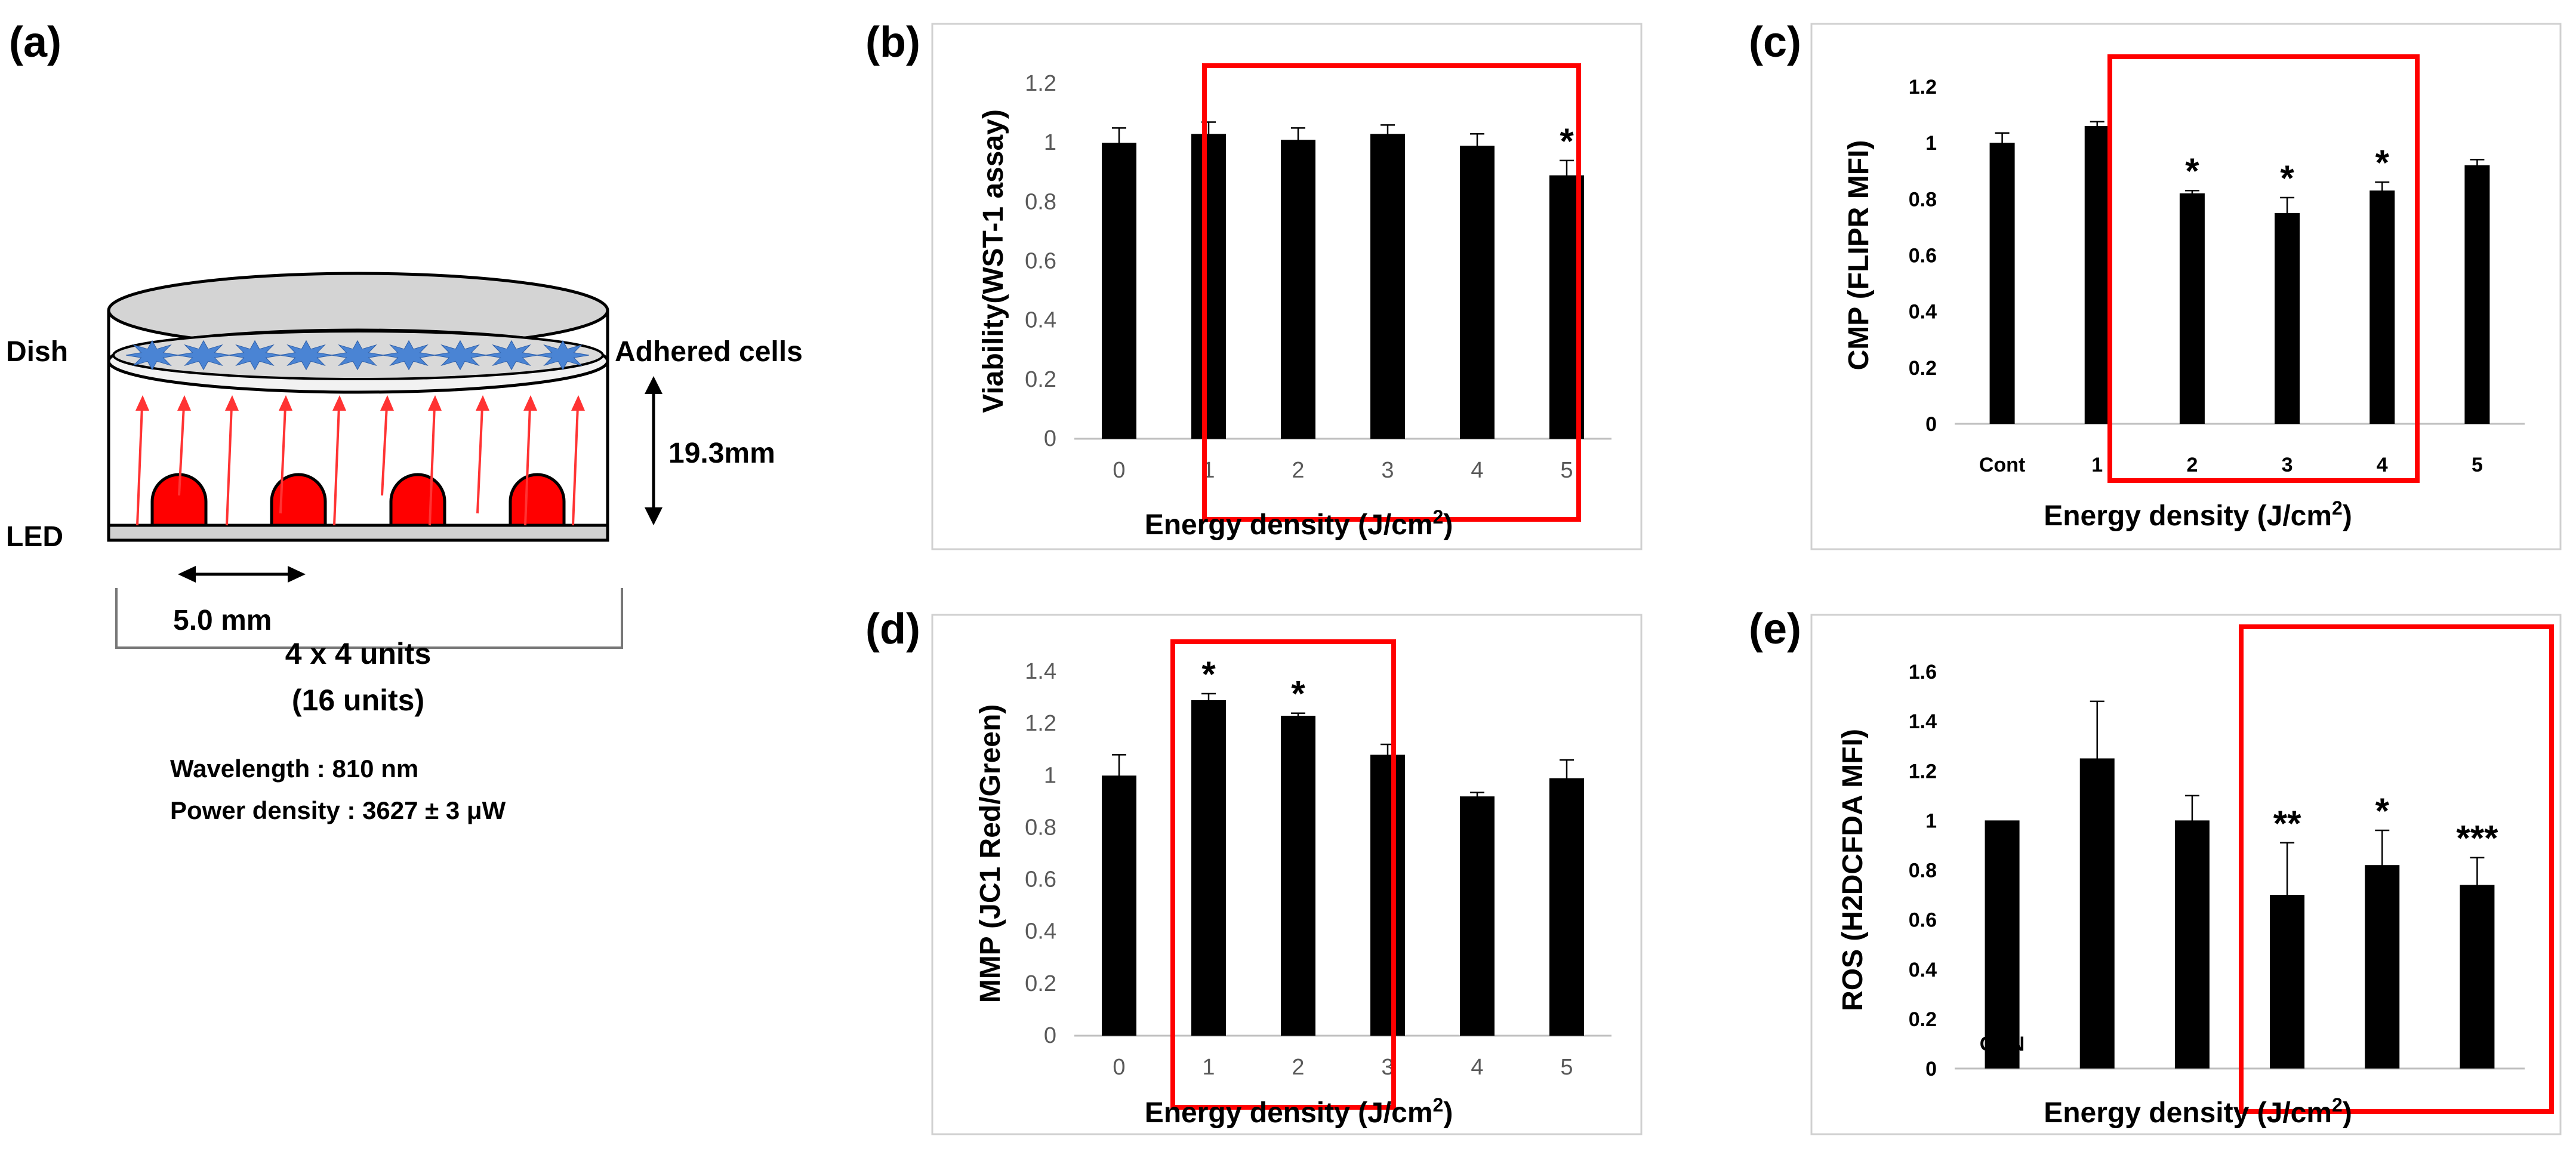 This screenshot has width=2576, height=1170. I want to click on adhered-cells-group, so click(357, 356).